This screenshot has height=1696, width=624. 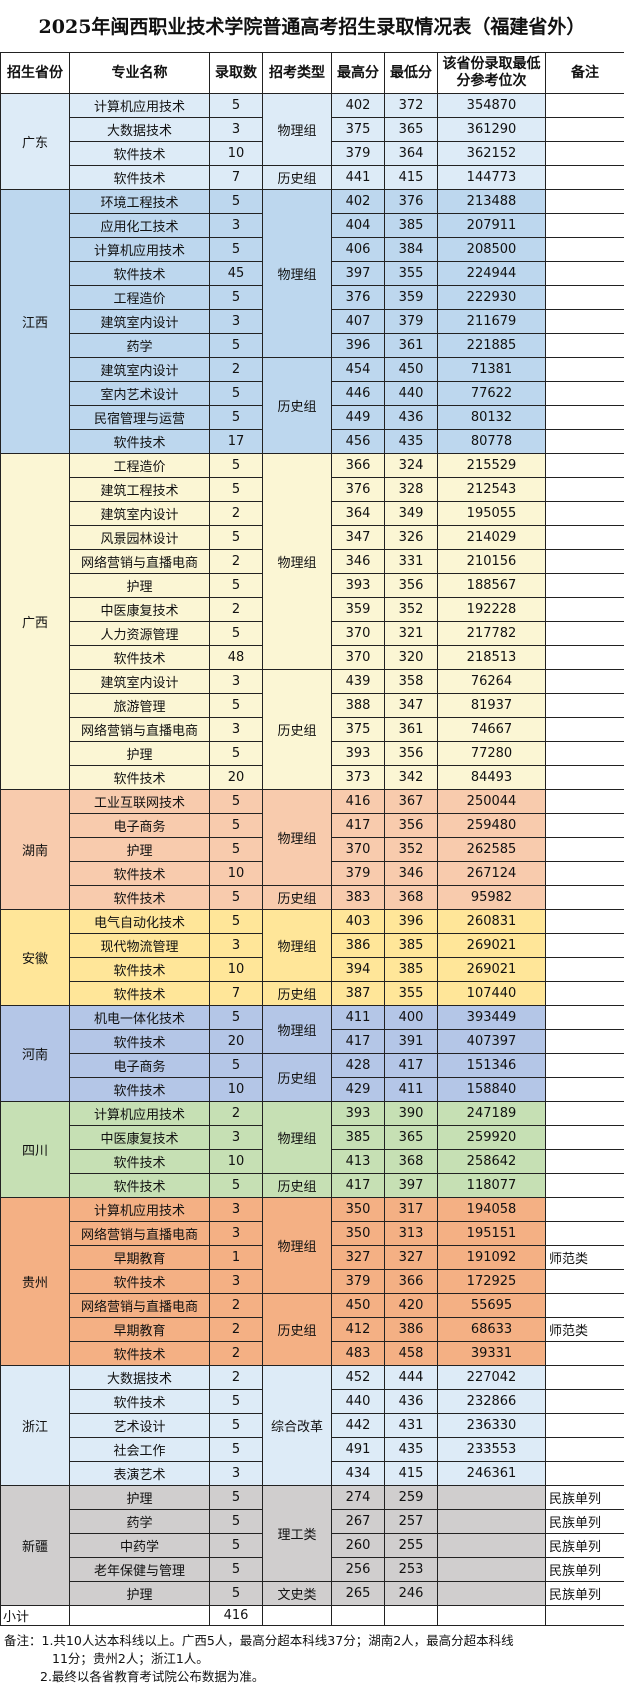 What do you see at coordinates (139, 537) in the screenshot?
I see `major-name: 风景园林设计` at bounding box center [139, 537].